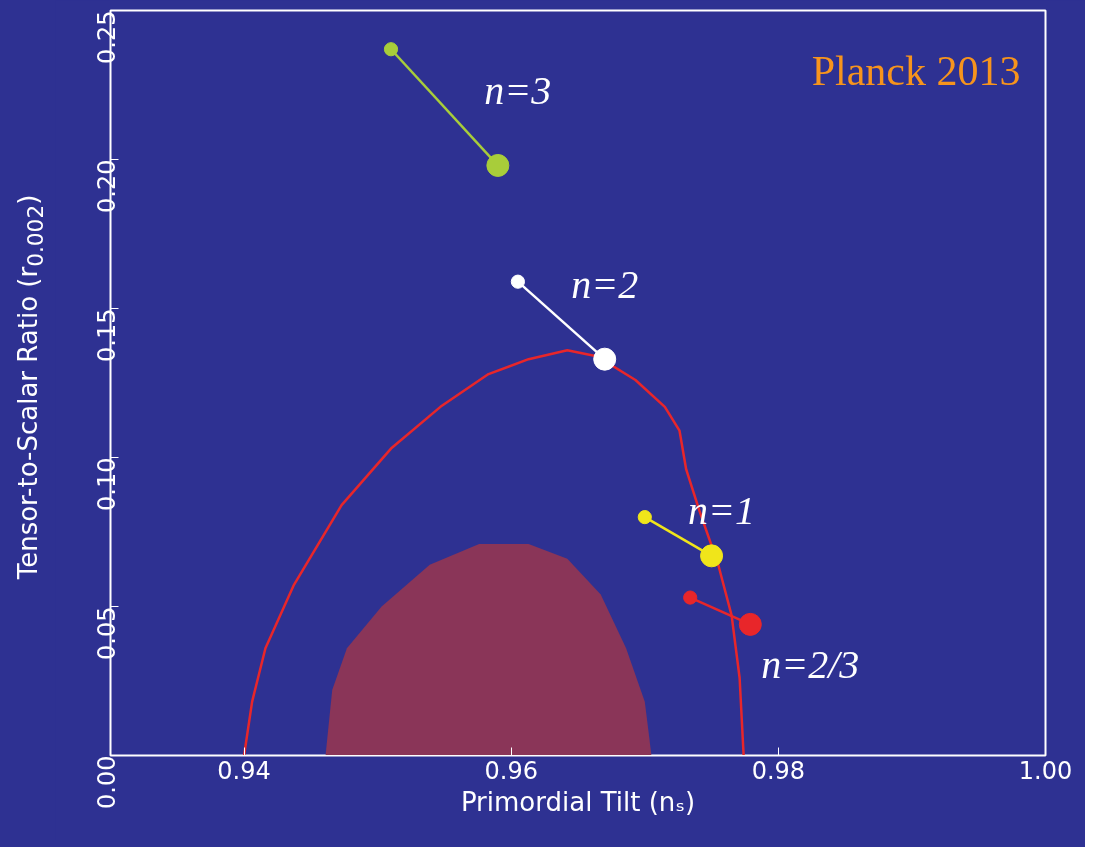  Describe the element at coordinates (810, 664) in the screenshot. I see `annotation: n=2/3` at that location.